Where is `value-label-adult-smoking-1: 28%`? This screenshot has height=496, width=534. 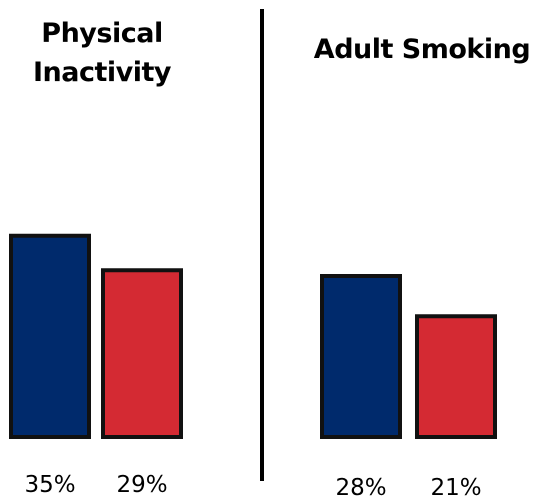
value-label-adult-smoking-1: 28% is located at coordinates (360, 485).